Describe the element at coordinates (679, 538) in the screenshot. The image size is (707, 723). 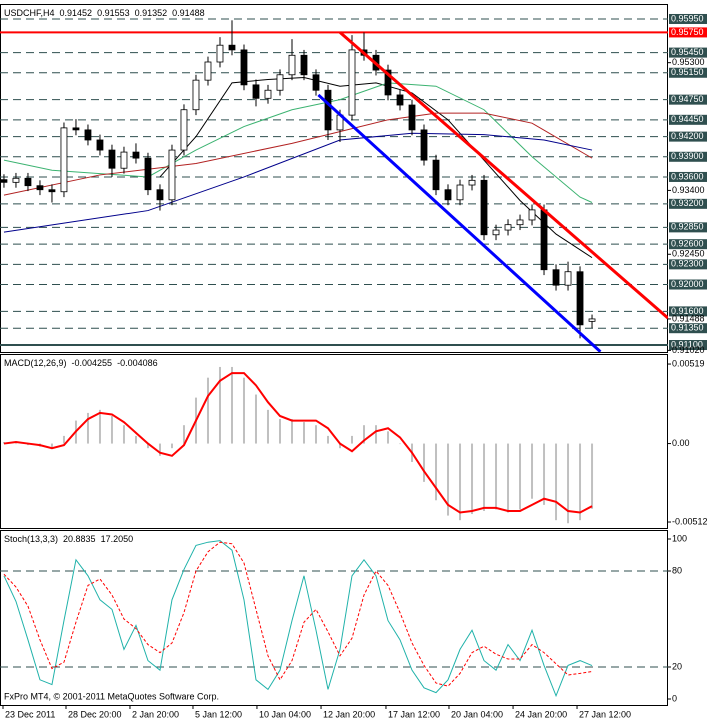
I see `y-tick-label: 100` at that location.